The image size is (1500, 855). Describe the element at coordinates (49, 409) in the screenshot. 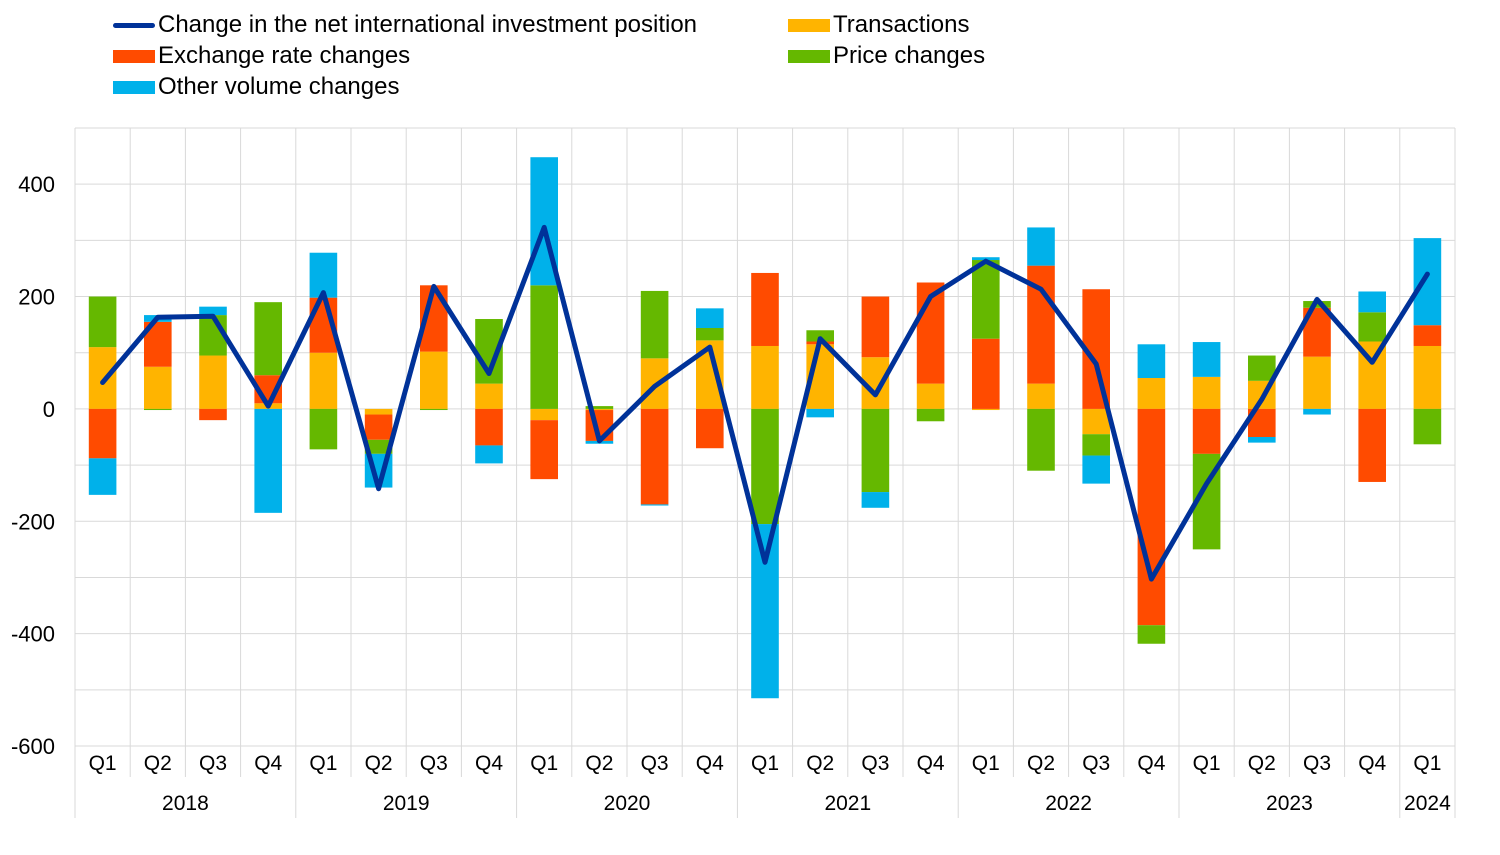

I see `y-tick-label: 0` at that location.